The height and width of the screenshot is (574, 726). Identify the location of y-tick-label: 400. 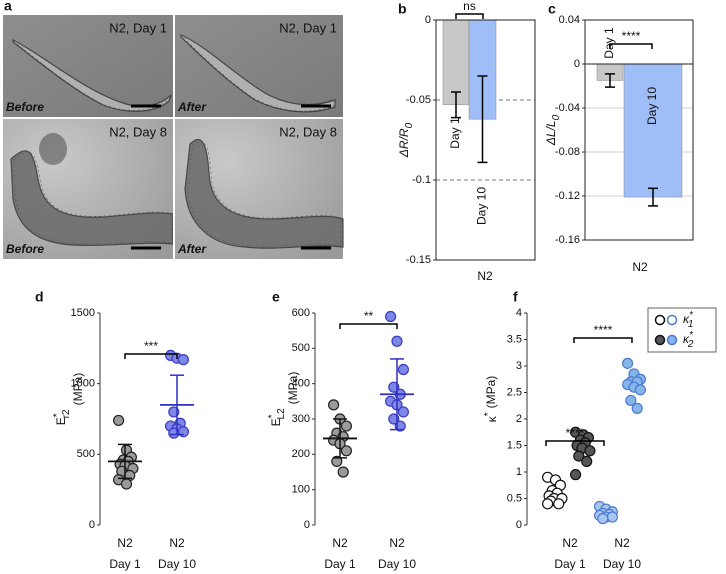
(301, 384).